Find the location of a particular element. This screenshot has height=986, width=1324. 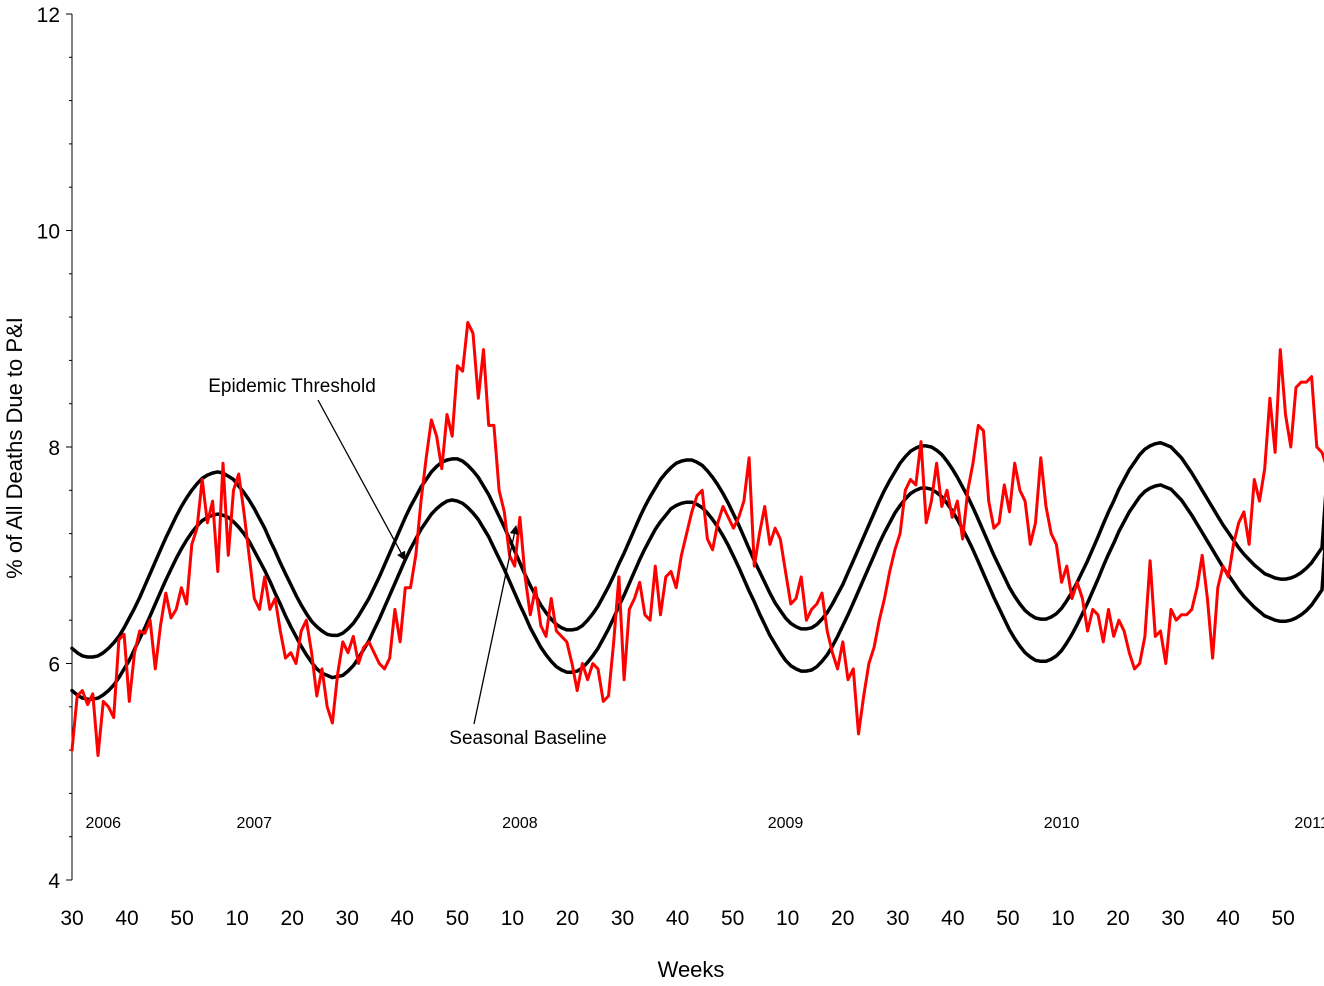

y-axis-title: % of All Deaths Due to P&I is located at coordinates (14, 448).